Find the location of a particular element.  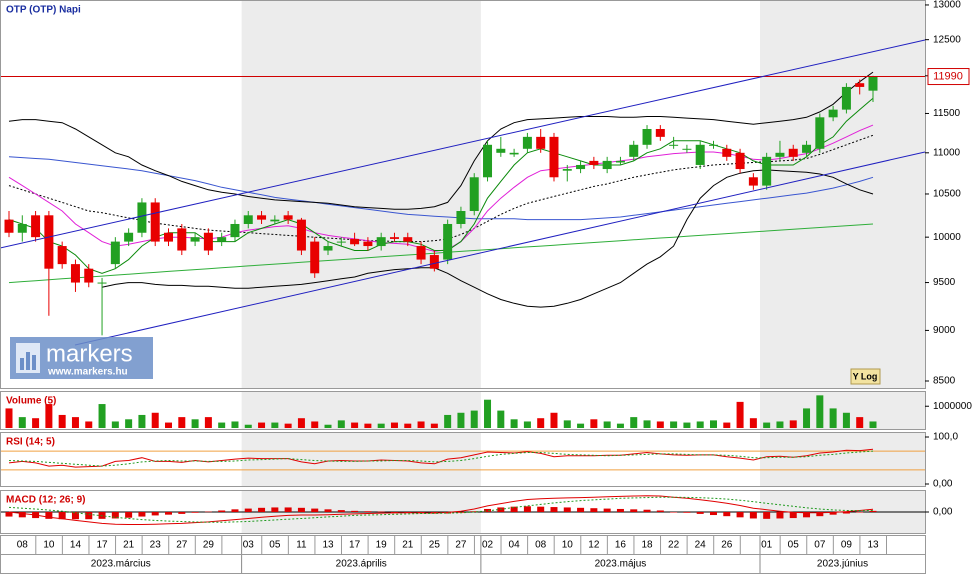

x-tick-label: 11 is located at coordinates (301, 545).